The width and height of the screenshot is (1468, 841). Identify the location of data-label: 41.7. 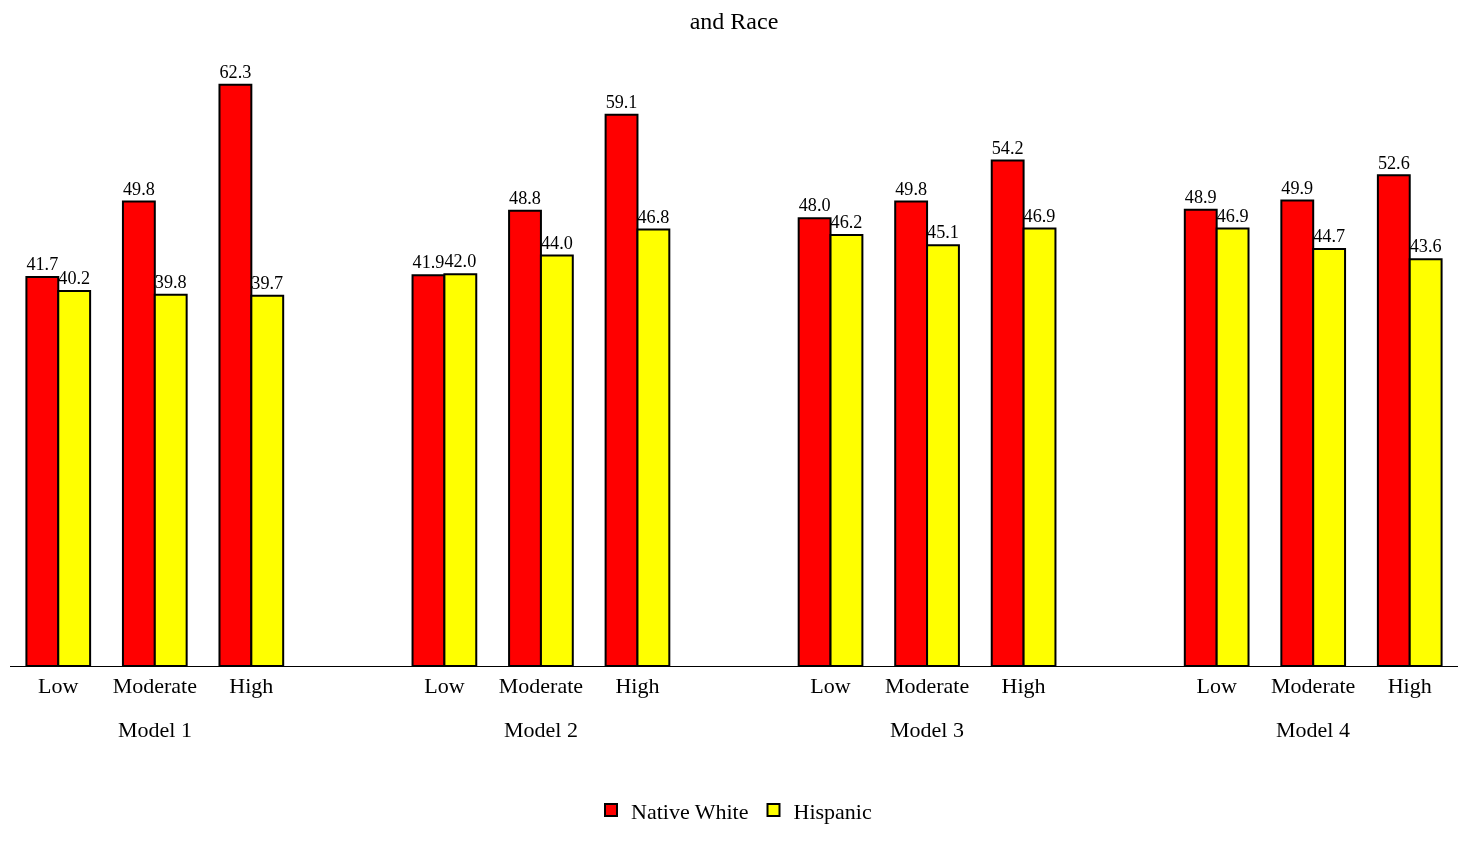
(42, 264).